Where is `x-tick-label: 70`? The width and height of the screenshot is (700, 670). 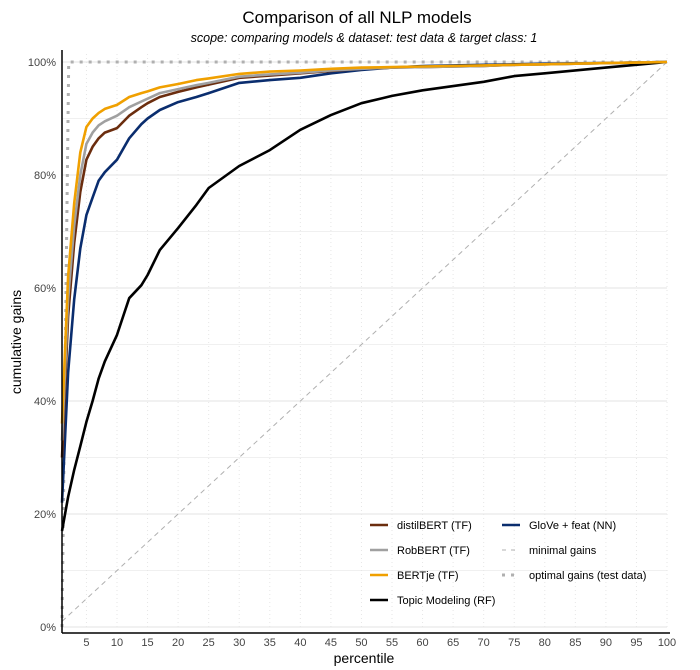 x-tick-label: 70 is located at coordinates (484, 643).